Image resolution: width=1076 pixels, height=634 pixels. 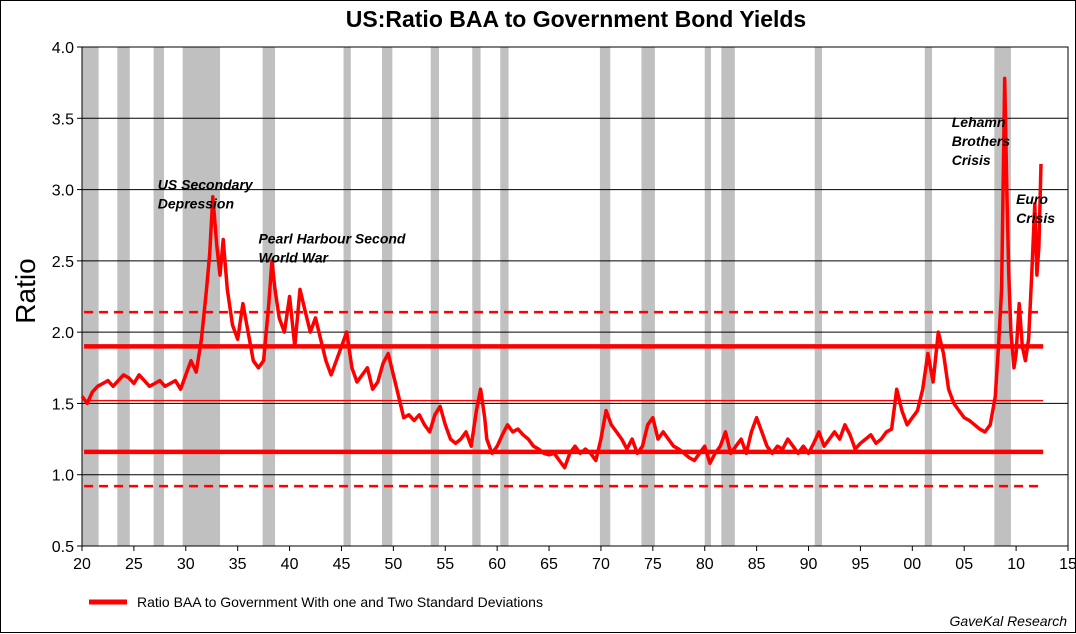 I want to click on x-tick-label-5: 45, so click(x=342, y=564).